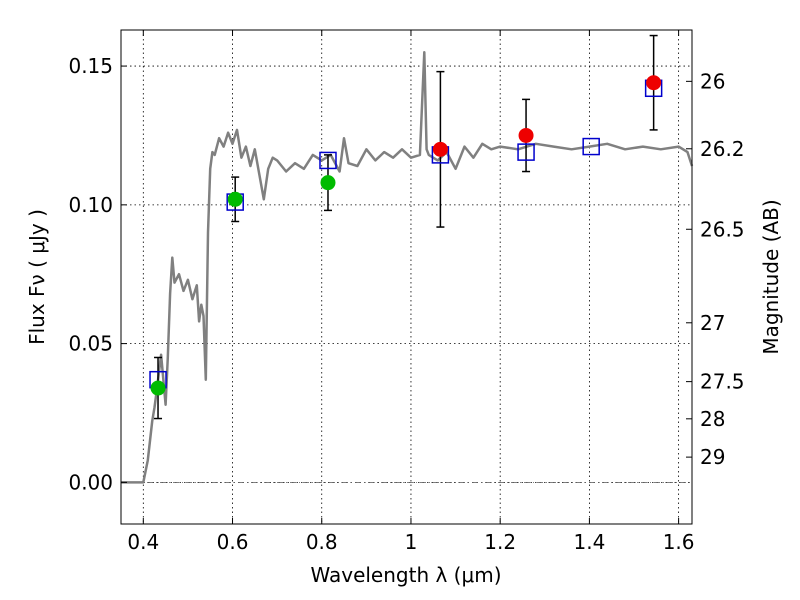  What do you see at coordinates (500, 542) in the screenshot?
I see `x-tick-label: 1.2` at bounding box center [500, 542].